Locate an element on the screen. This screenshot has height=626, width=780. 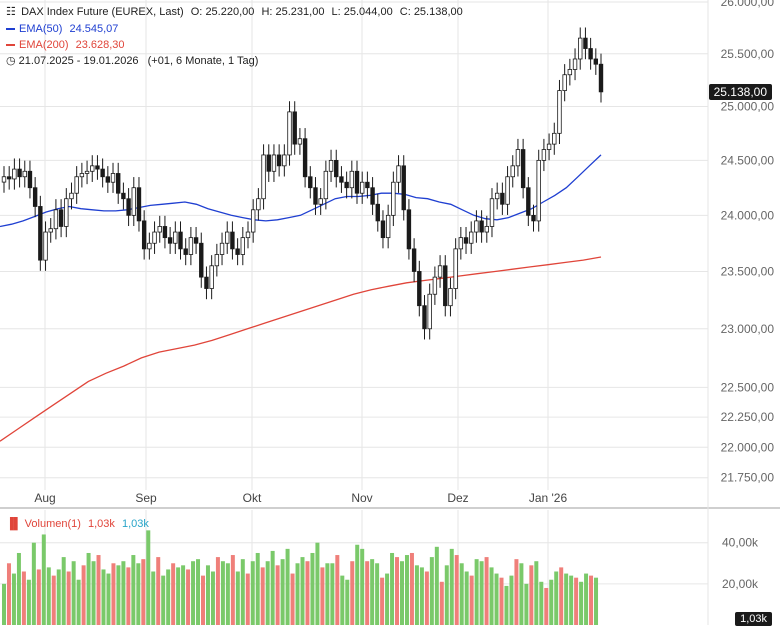
ohlc-high-value: 25.231,00 is located at coordinates (300, 12).